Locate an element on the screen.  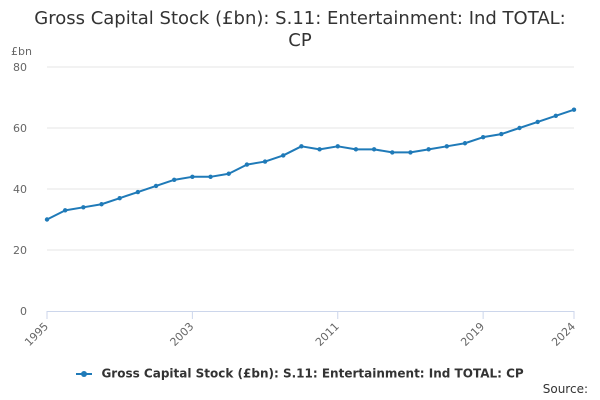
data-point-2015 is located at coordinates (410, 152).